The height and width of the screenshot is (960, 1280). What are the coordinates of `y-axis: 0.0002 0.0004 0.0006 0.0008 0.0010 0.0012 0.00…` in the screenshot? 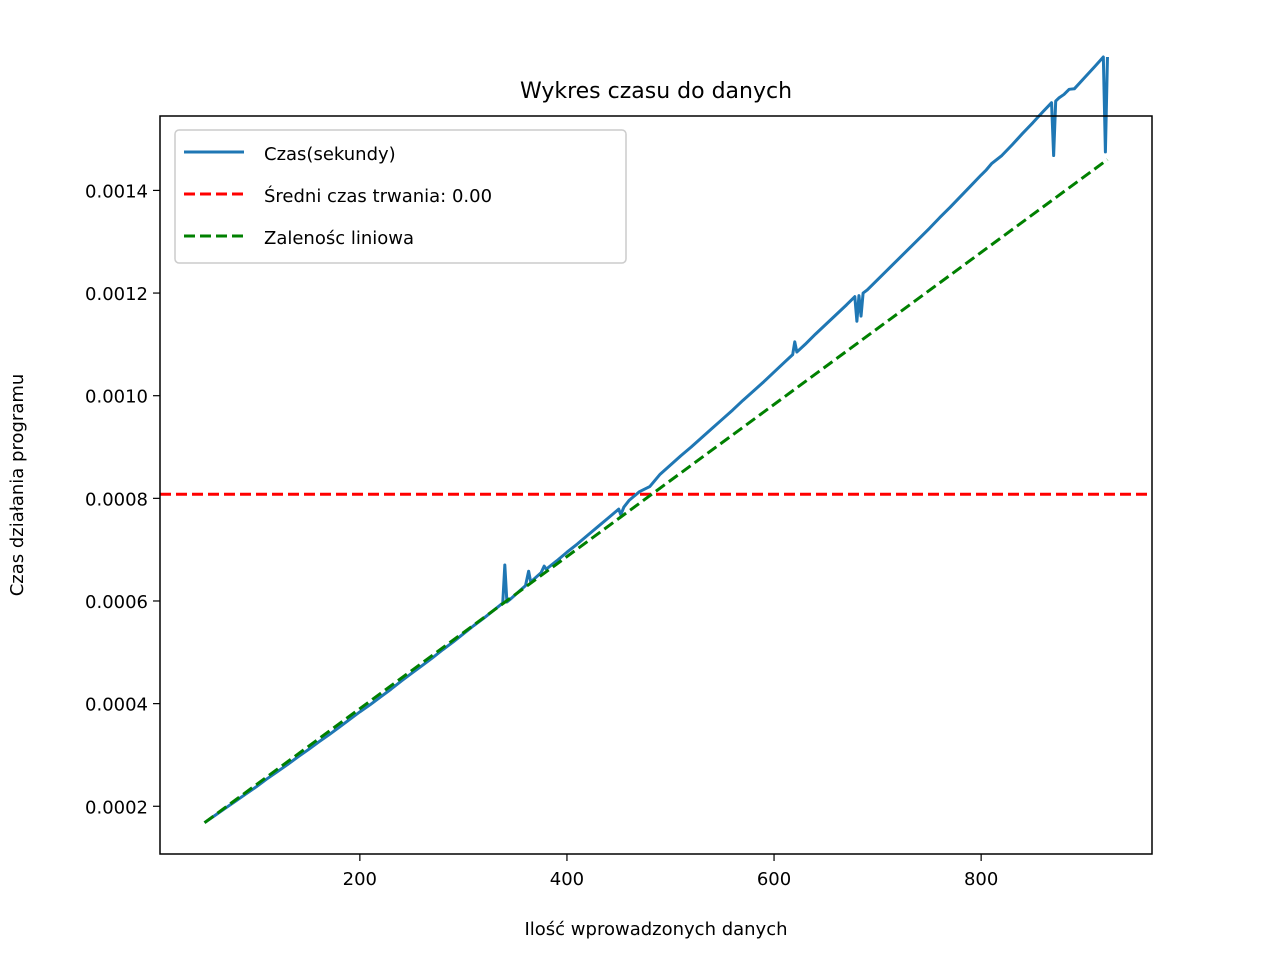 It's located at (122, 499).